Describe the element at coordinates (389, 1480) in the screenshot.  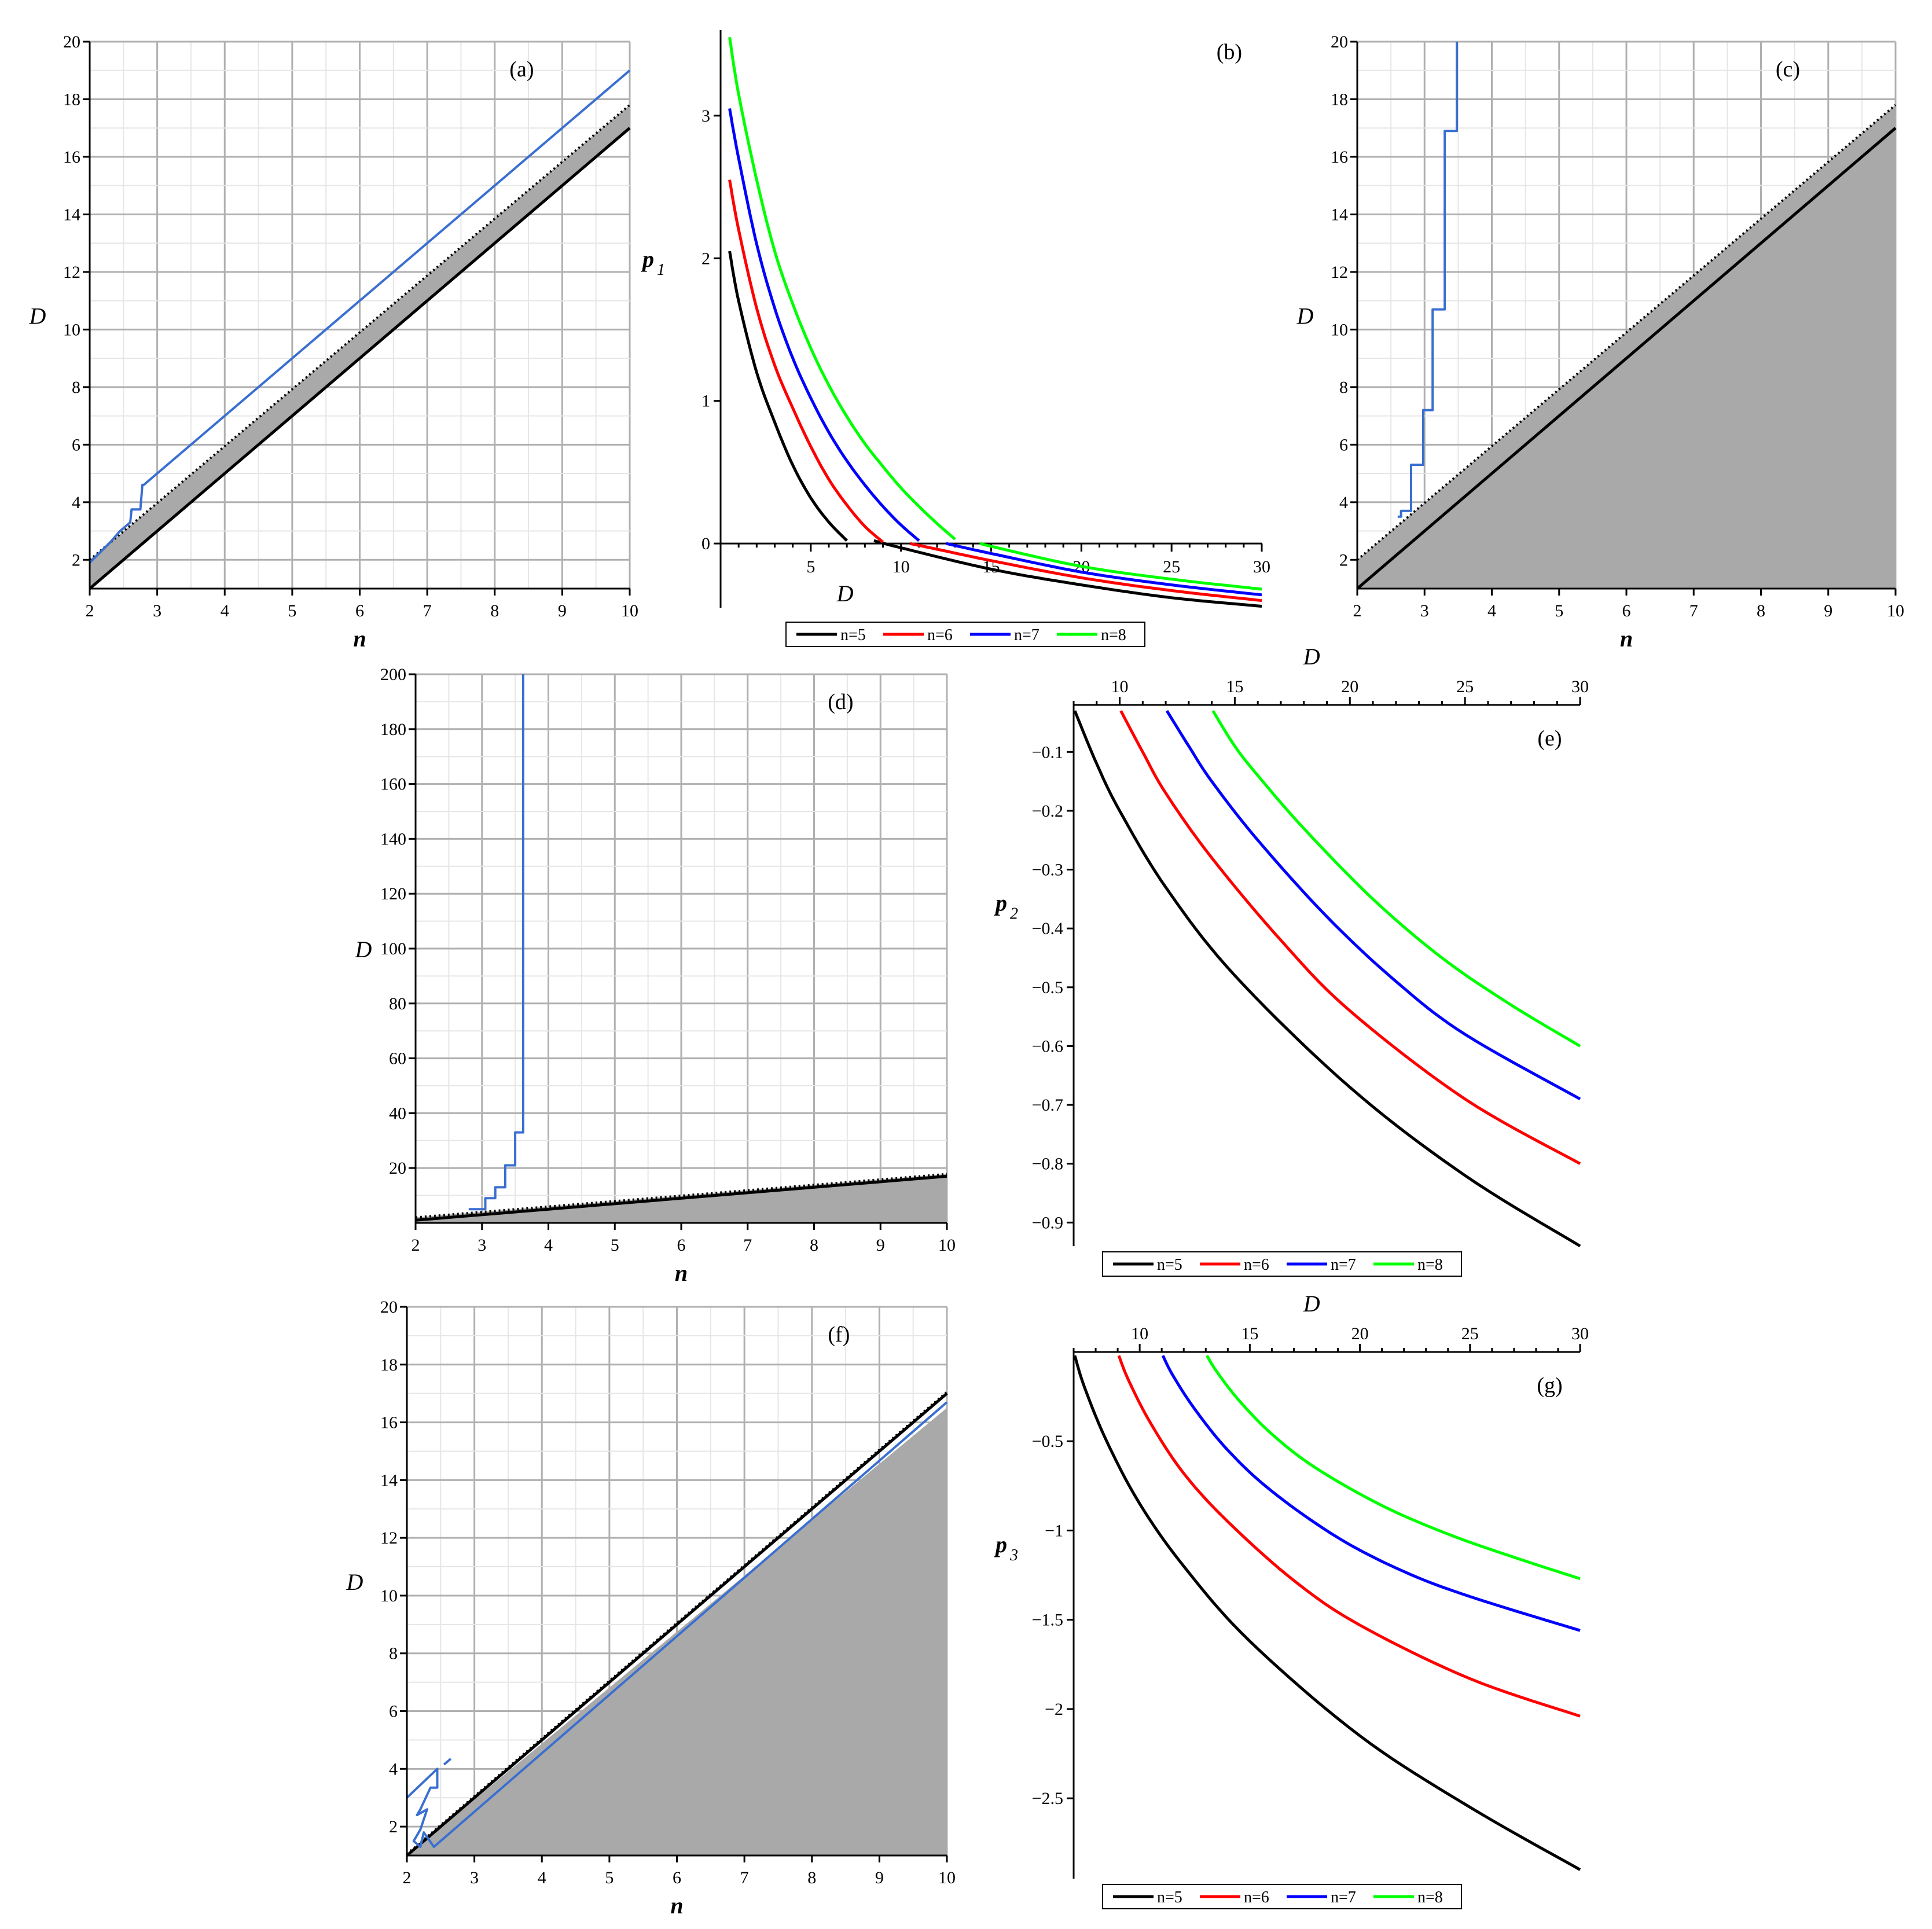
I see `y-tick-label: 14` at that location.